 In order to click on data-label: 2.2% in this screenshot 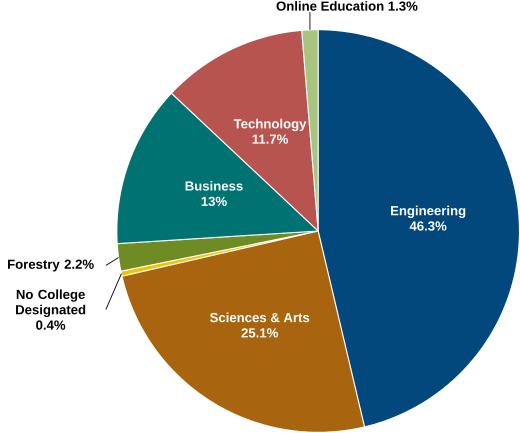, I will do `click(79, 264)`.